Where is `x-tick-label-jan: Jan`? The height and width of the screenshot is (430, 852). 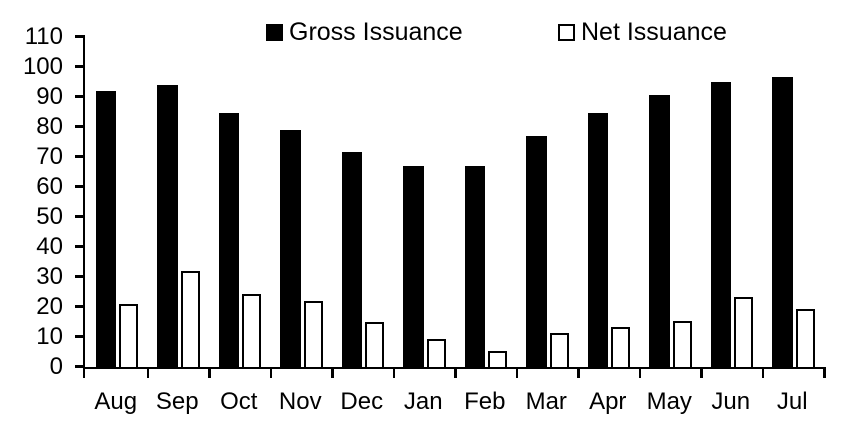 x-tick-label-jan: Jan is located at coordinates (423, 401).